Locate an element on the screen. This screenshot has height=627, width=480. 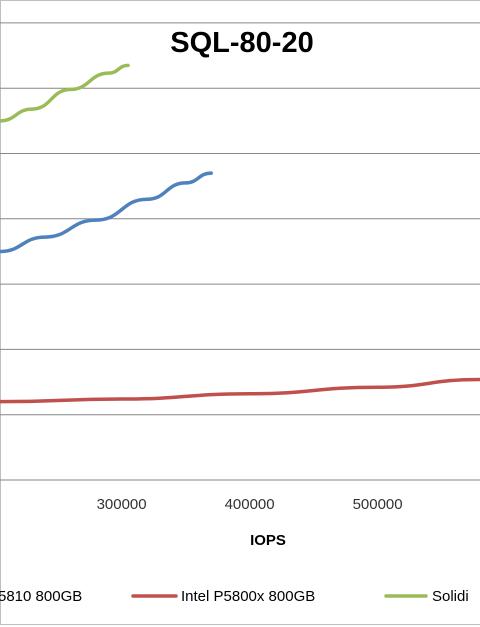
x-tick-label: 300000 is located at coordinates (122, 504).